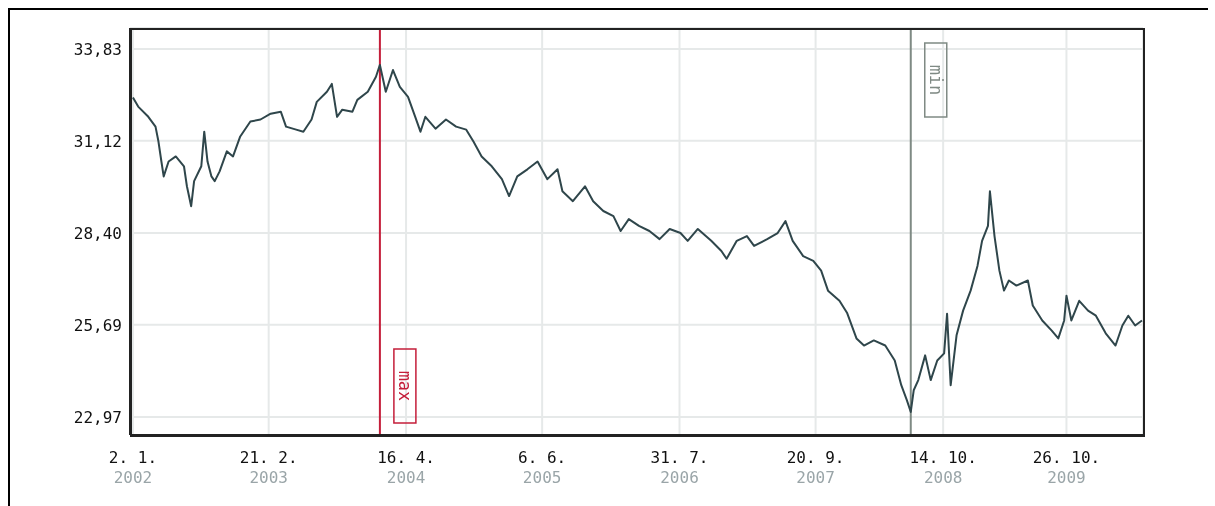 The width and height of the screenshot is (1215, 506). Describe the element at coordinates (97, 233) in the screenshot. I see `y-tick-label: 28,40` at that location.